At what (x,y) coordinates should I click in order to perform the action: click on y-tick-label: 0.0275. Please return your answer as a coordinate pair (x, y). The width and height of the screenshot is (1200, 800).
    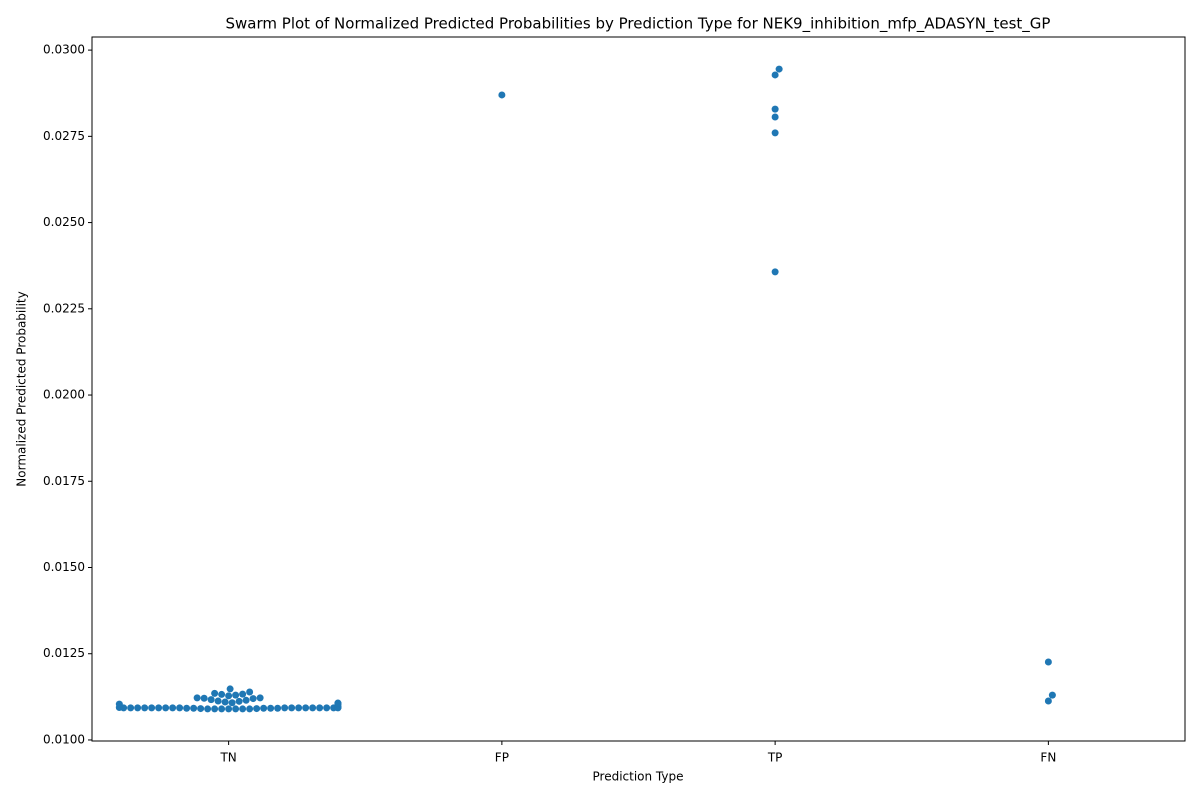
    Looking at the image, I should click on (64, 136).